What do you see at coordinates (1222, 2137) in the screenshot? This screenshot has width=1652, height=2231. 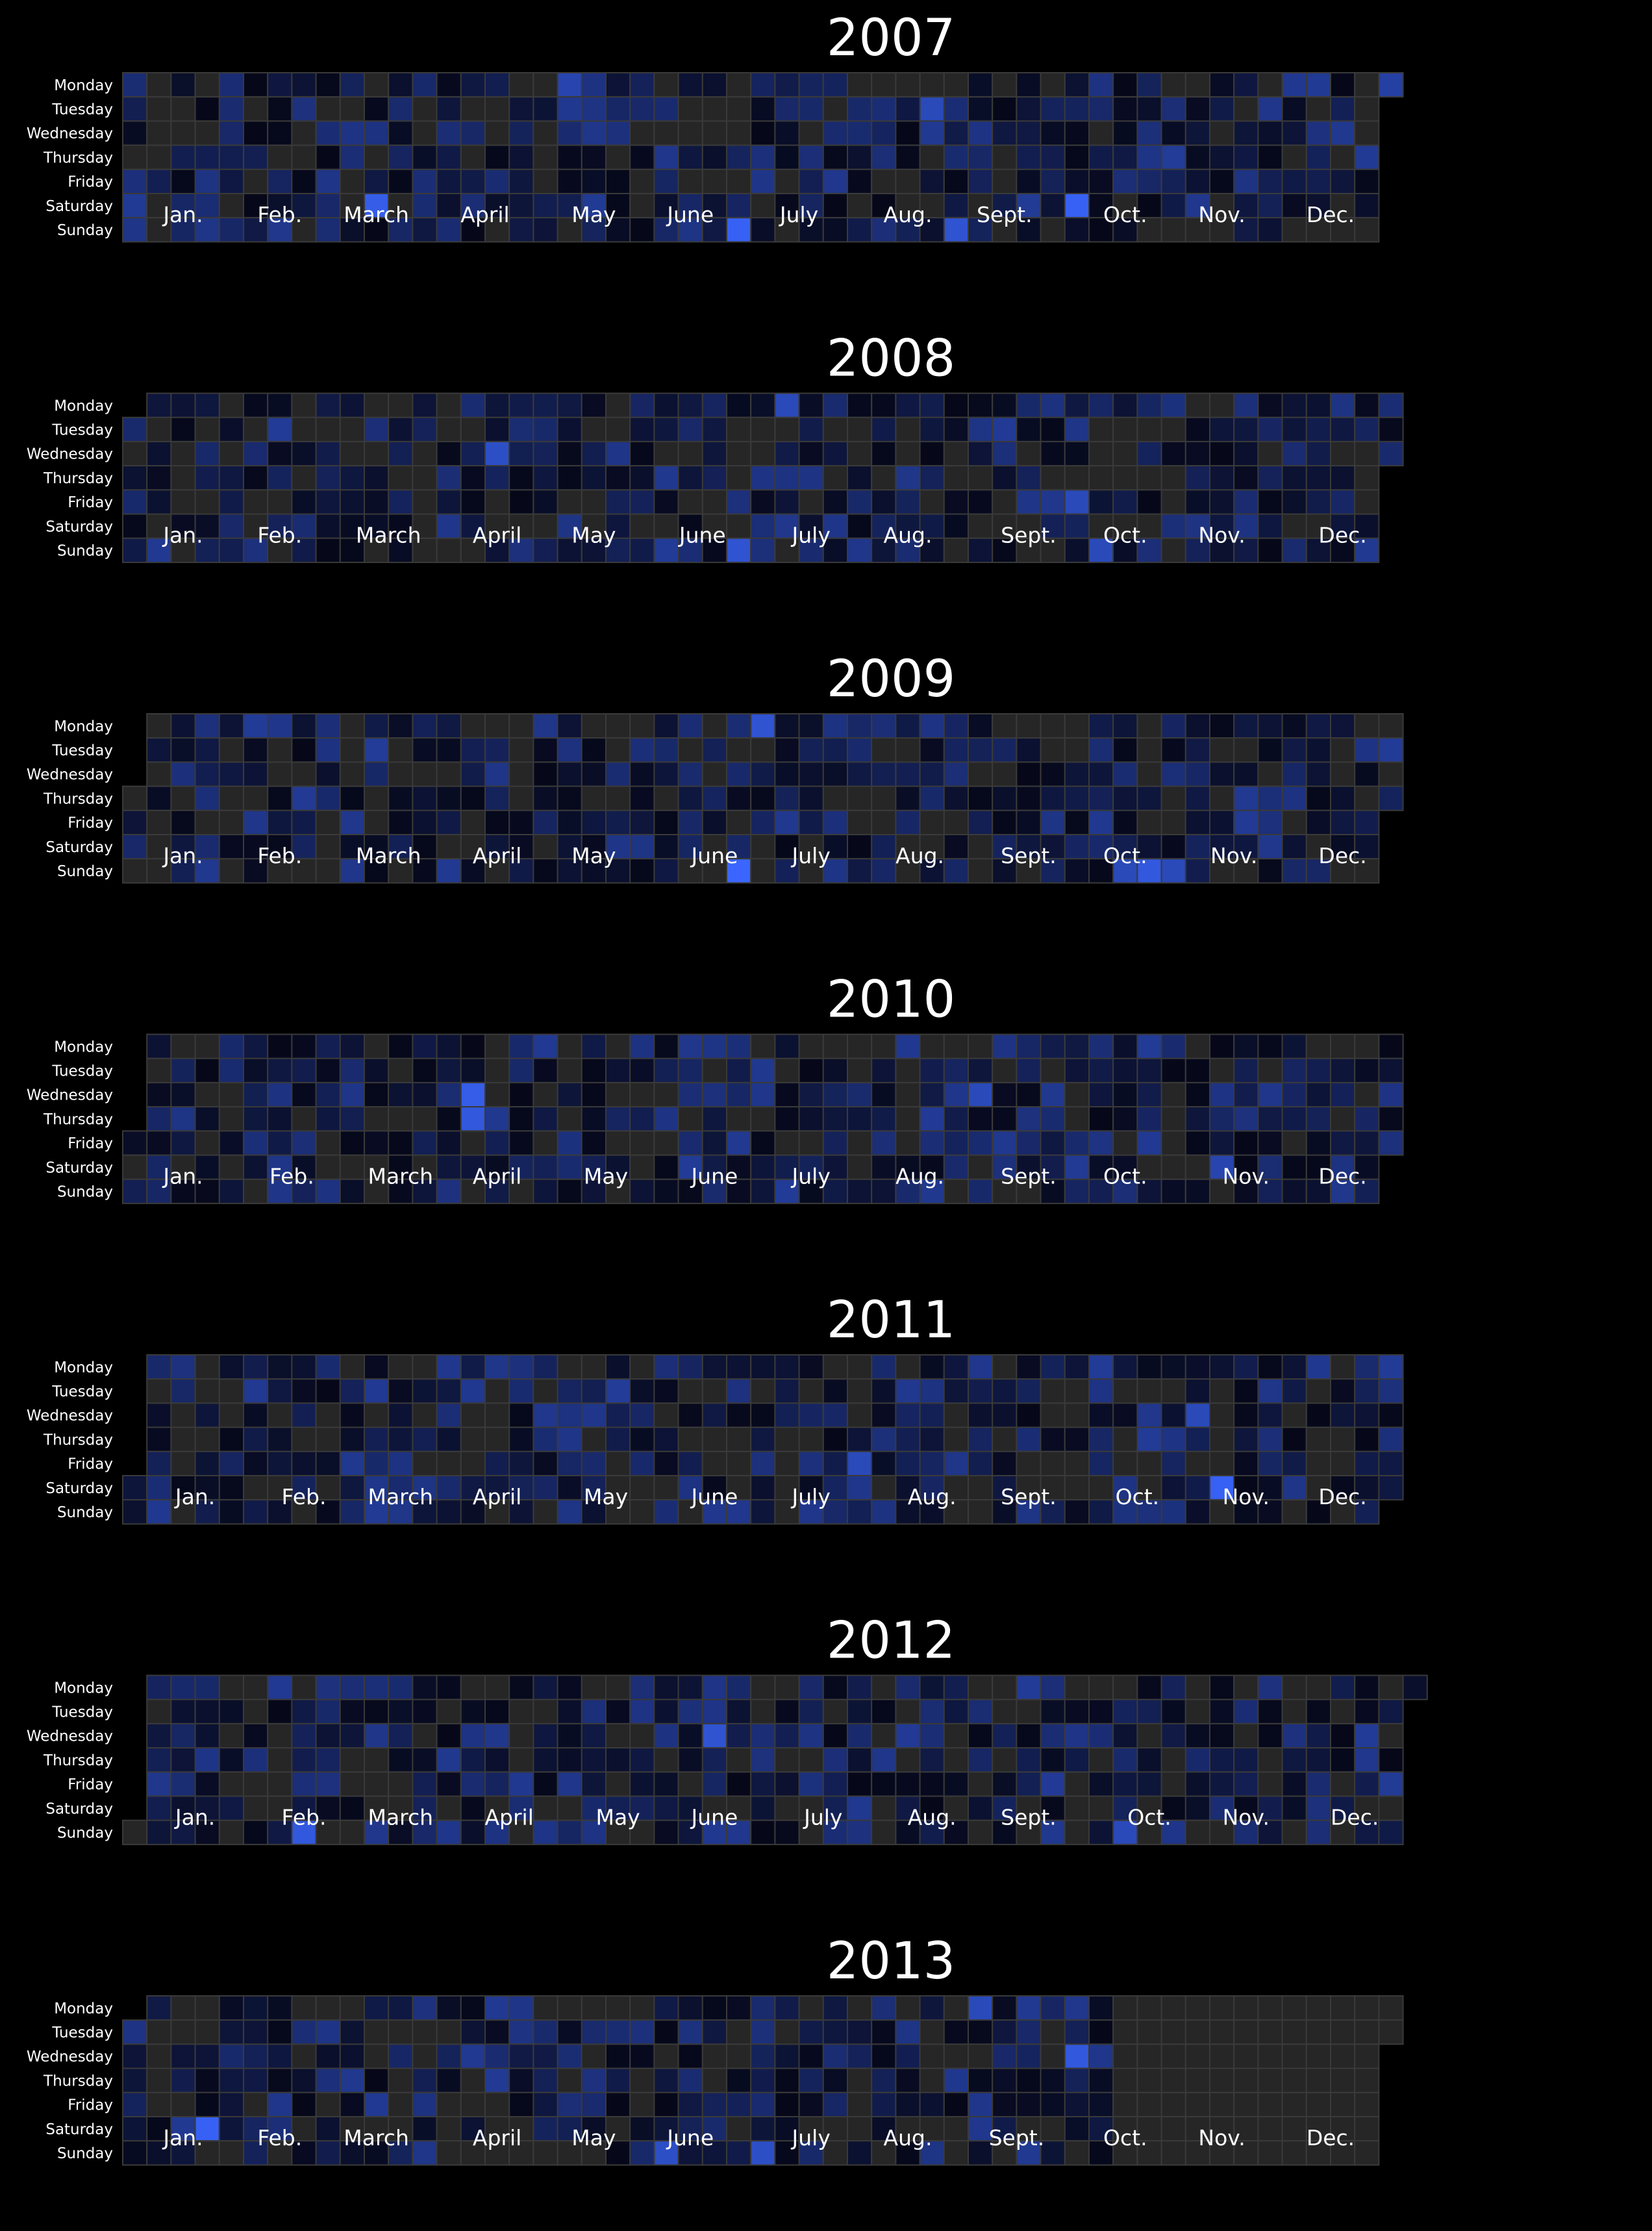 I see `month-label: Nov.` at bounding box center [1222, 2137].